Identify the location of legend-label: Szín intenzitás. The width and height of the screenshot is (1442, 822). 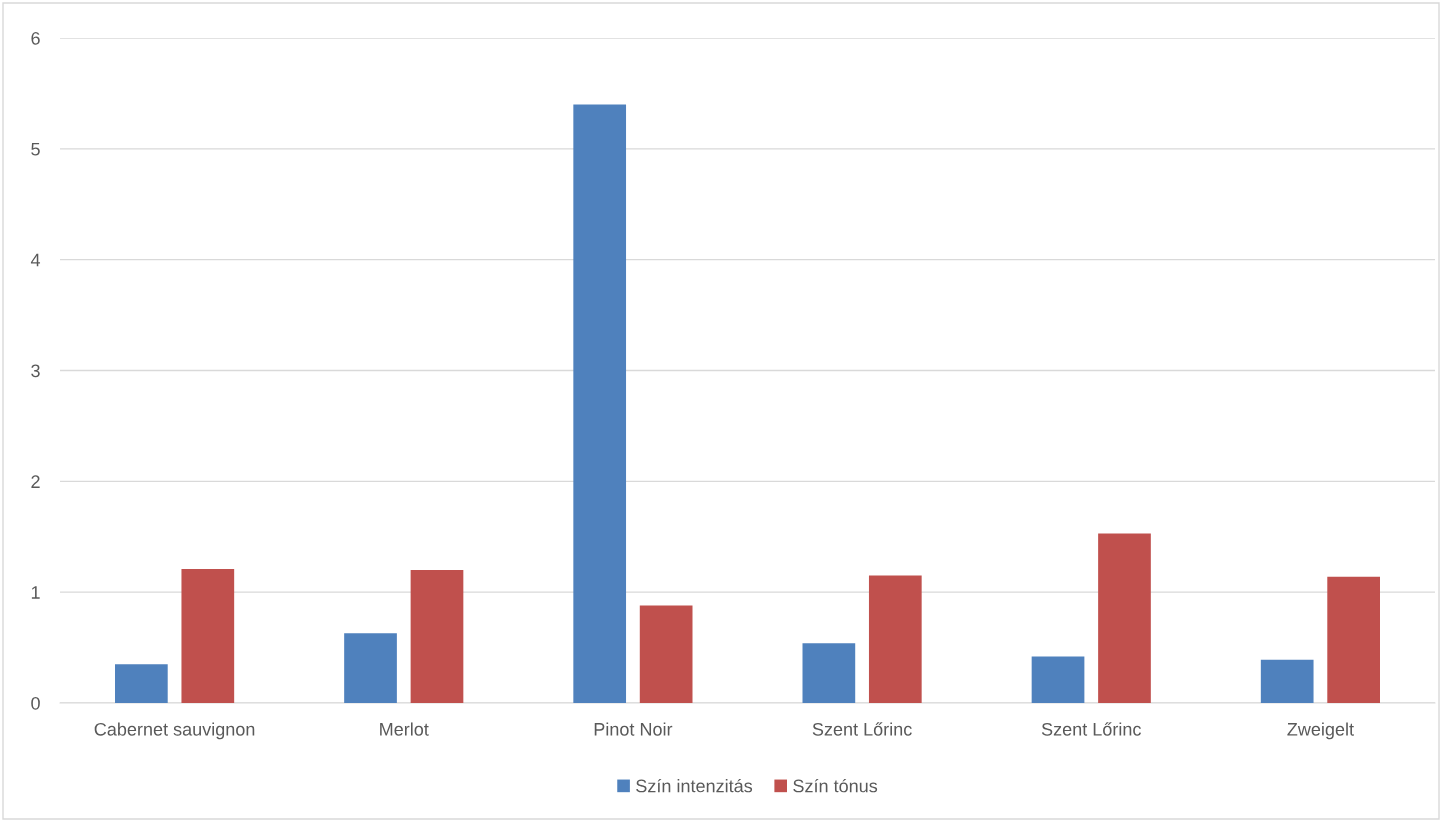
(694, 785).